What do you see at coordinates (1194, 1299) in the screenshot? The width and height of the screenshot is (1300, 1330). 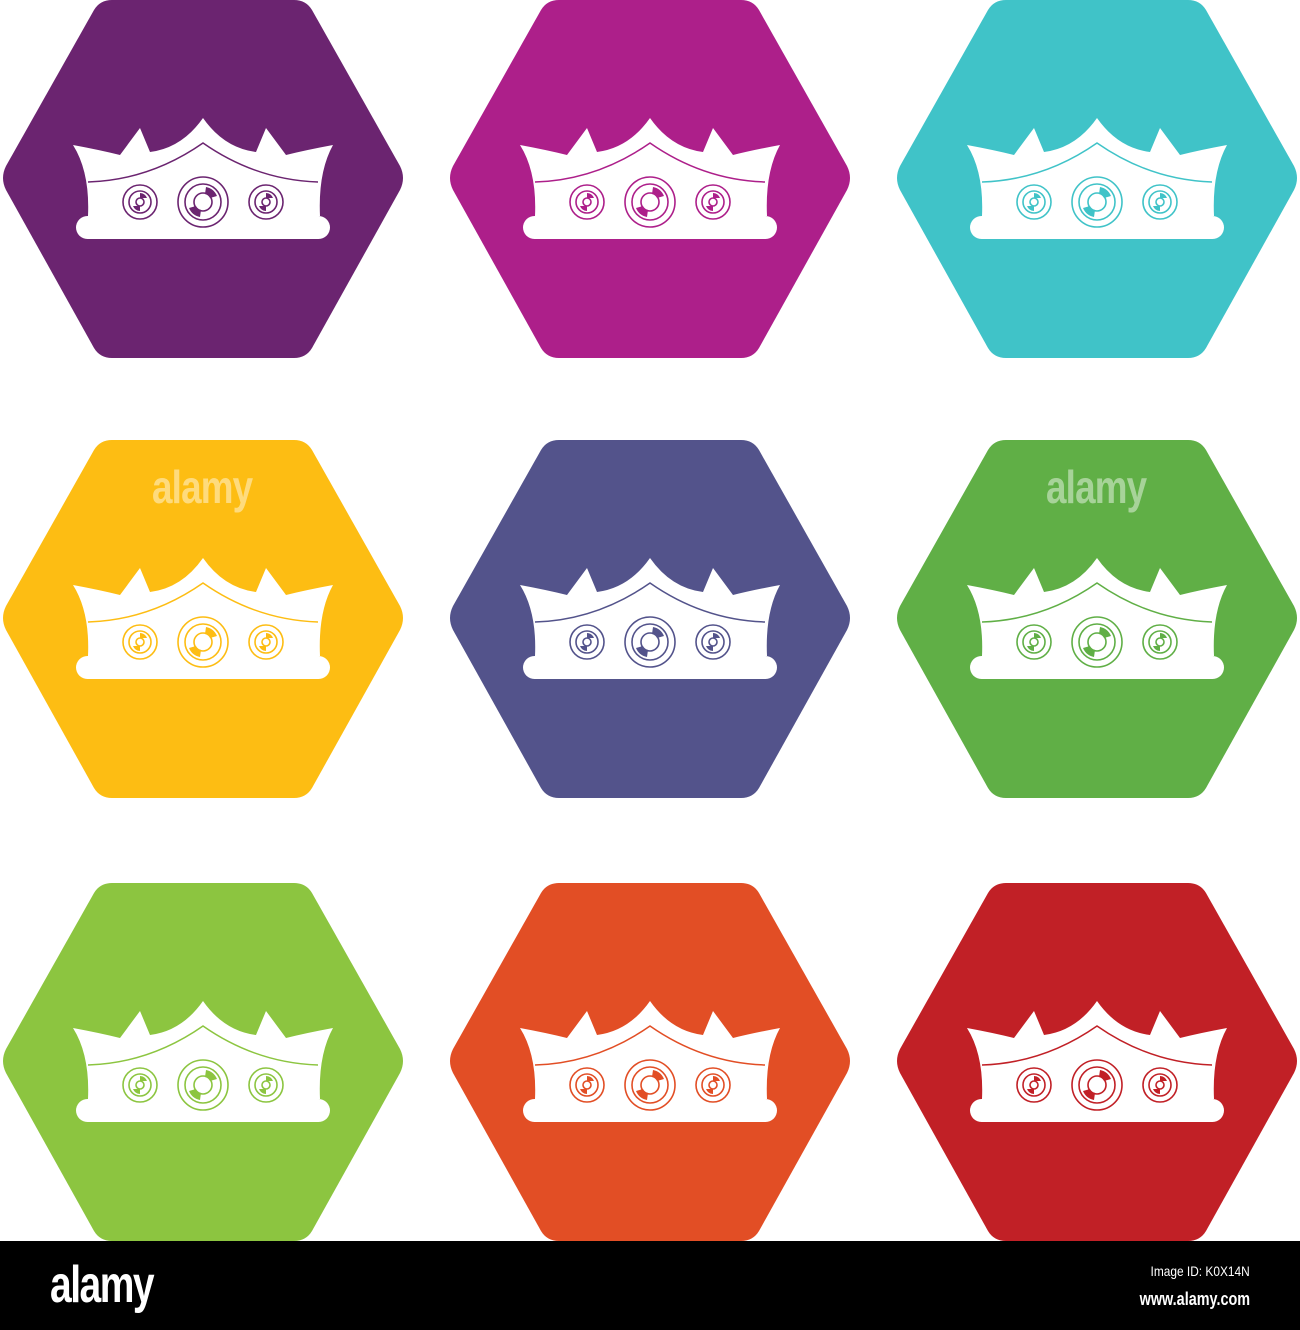 I see `site-url: www.alamy.com` at bounding box center [1194, 1299].